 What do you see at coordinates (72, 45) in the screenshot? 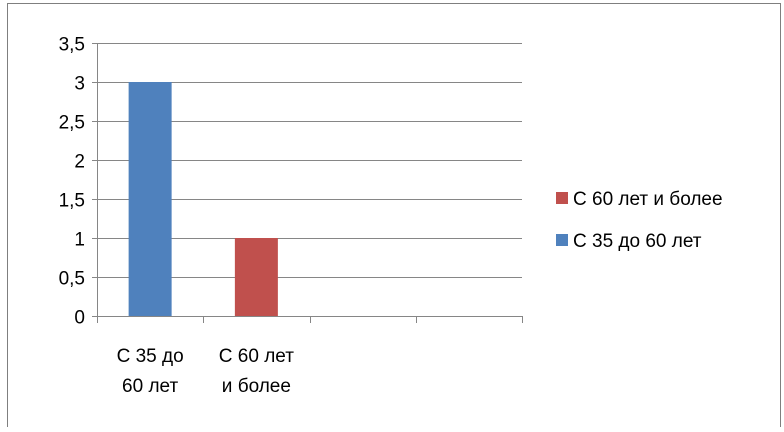
I see `y-tick-label: 3,5` at bounding box center [72, 45].